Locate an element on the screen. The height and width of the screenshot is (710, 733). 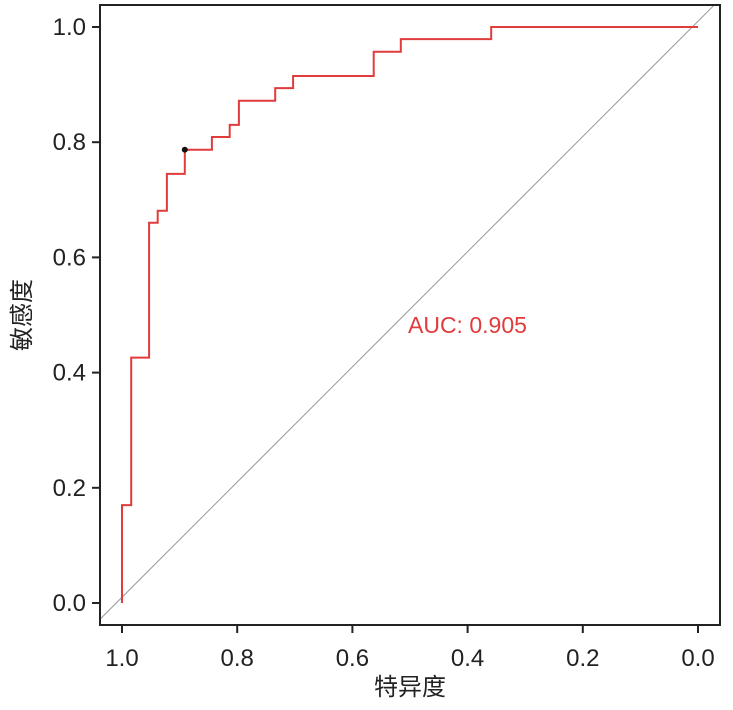
y-tick-label: 0.6 is located at coordinates (69, 257).